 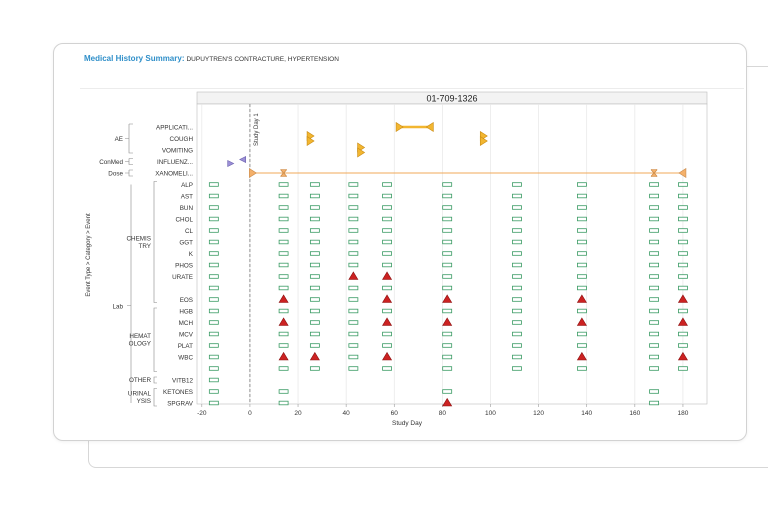 I want to click on event-label: HGB, so click(x=186, y=312).